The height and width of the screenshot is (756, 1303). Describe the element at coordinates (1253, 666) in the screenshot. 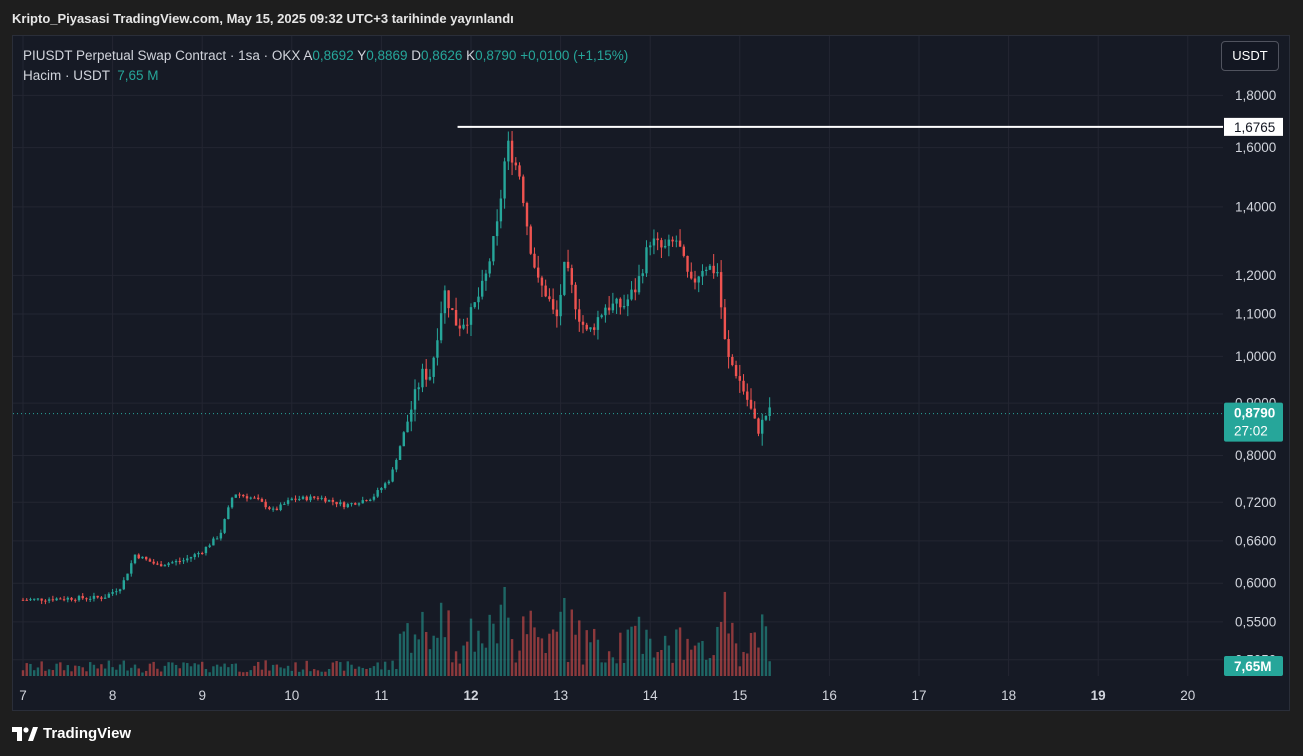

I see `volume-badge` at that location.